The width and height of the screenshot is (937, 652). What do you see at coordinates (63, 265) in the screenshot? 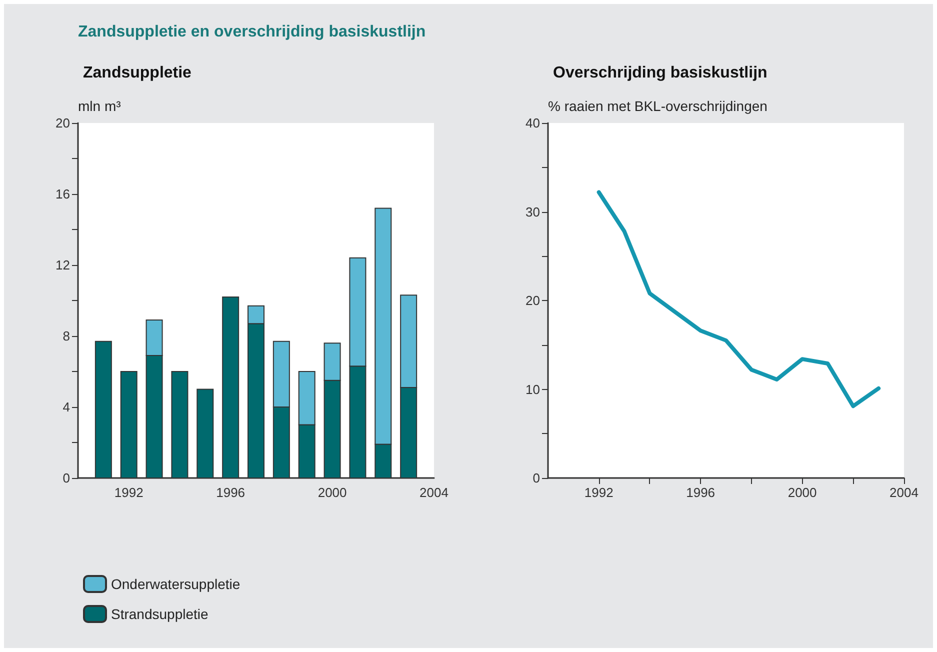
I see `y-tick-label: 12` at bounding box center [63, 265].